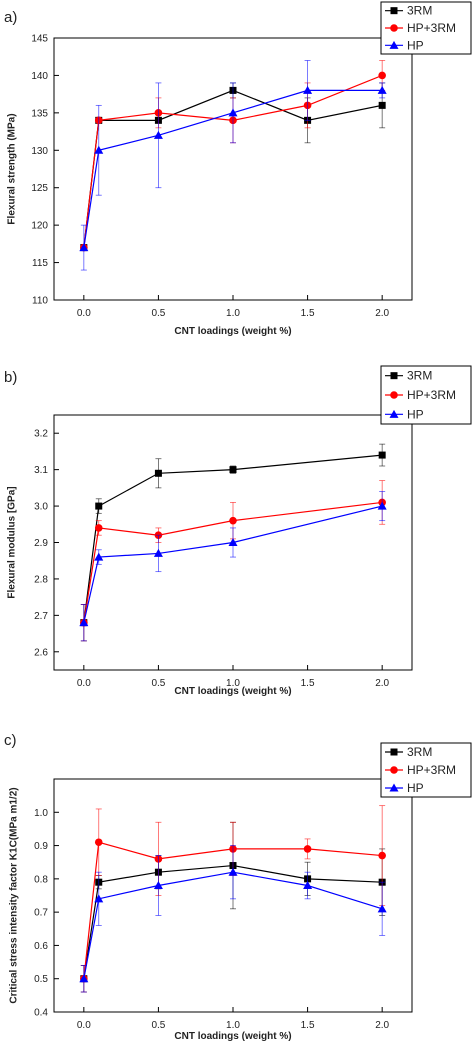 This screenshot has width=474, height=1048. What do you see at coordinates (39, 151) in the screenshot?
I see `y-tick-label: 130` at bounding box center [39, 151].